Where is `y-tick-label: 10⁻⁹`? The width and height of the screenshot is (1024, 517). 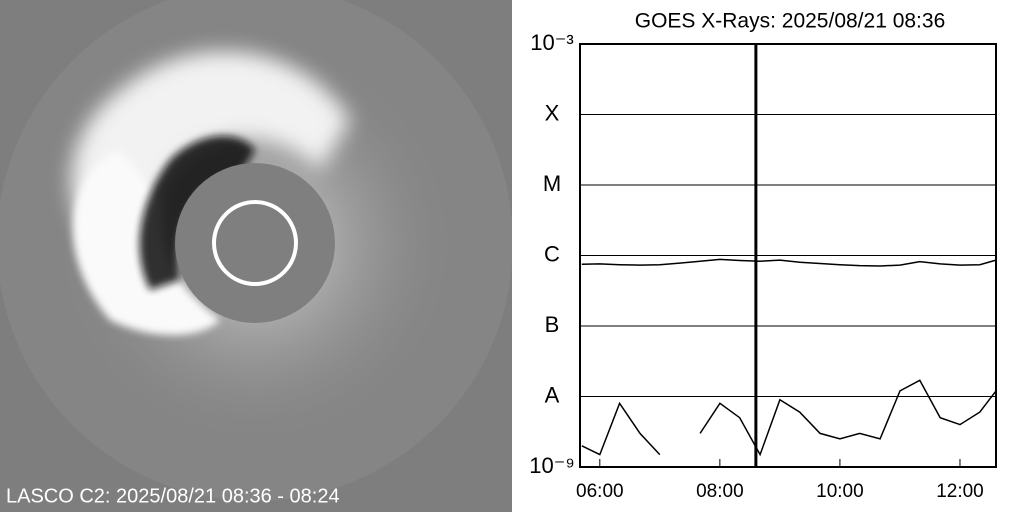
y-tick-label: 10⁻⁹ is located at coordinates (552, 465).